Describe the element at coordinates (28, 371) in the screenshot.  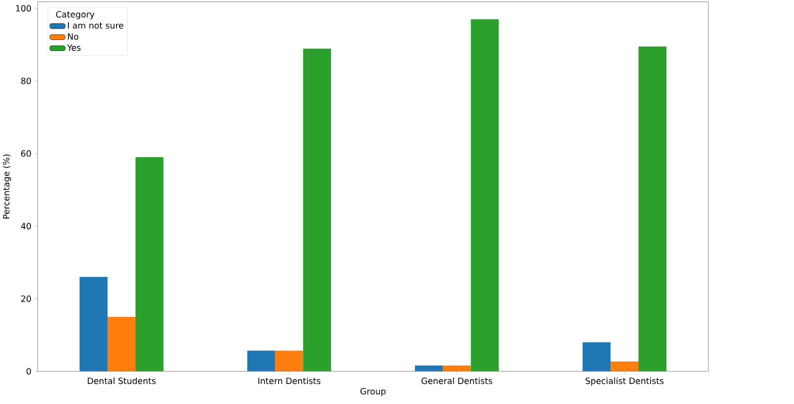
I see `y-tick-label: 0` at that location.